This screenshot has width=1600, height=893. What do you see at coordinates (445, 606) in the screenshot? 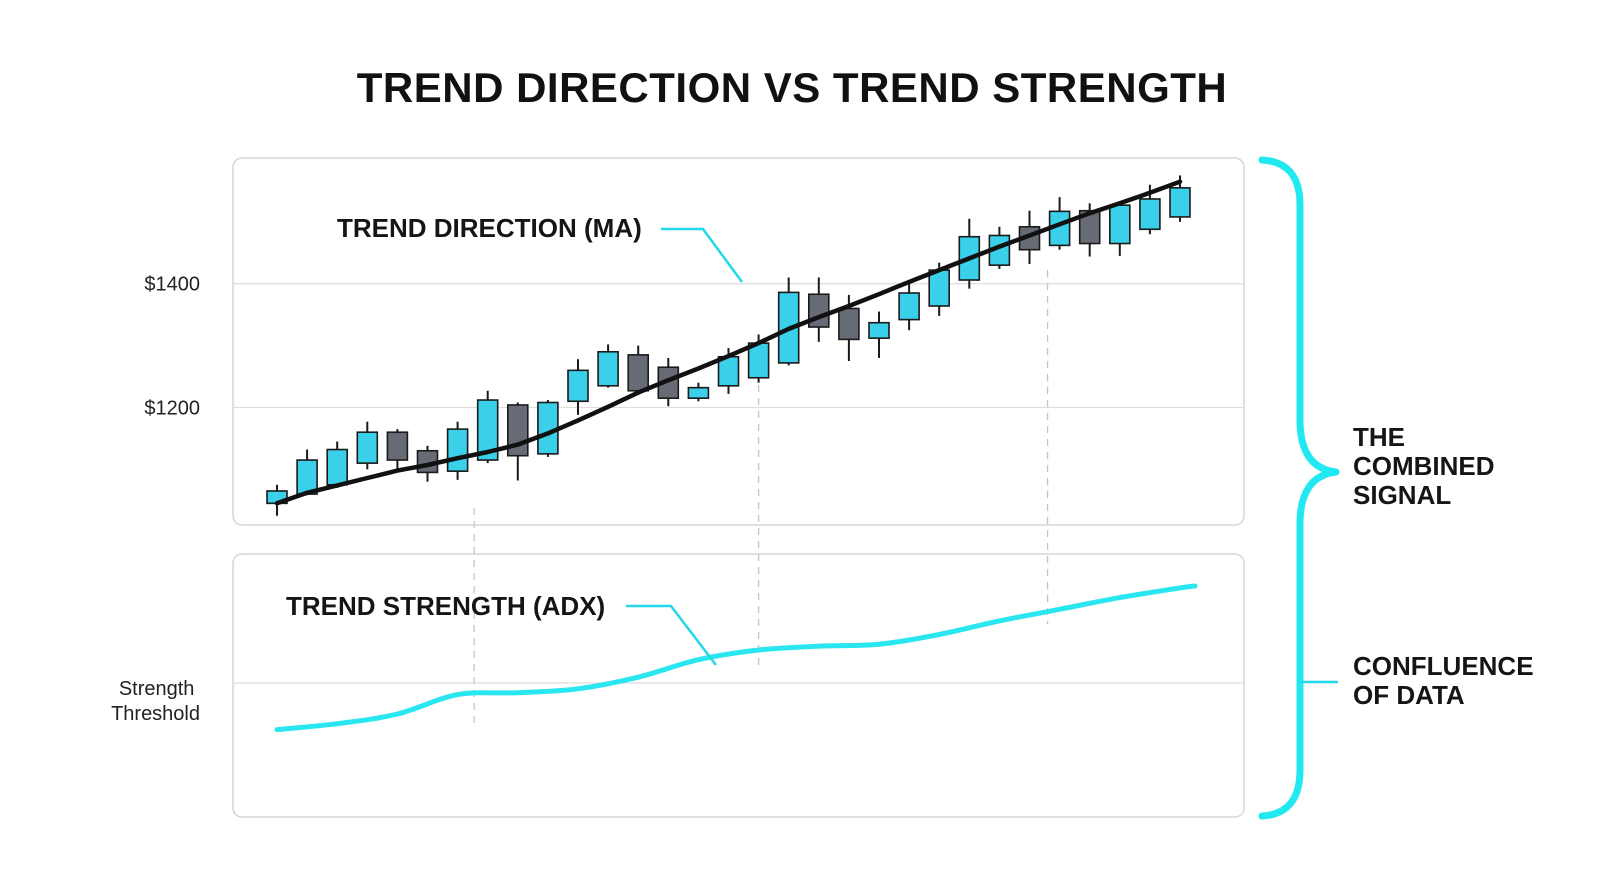
I see `adx-annotation: TREND STRENGTH (ADX)` at bounding box center [445, 606].